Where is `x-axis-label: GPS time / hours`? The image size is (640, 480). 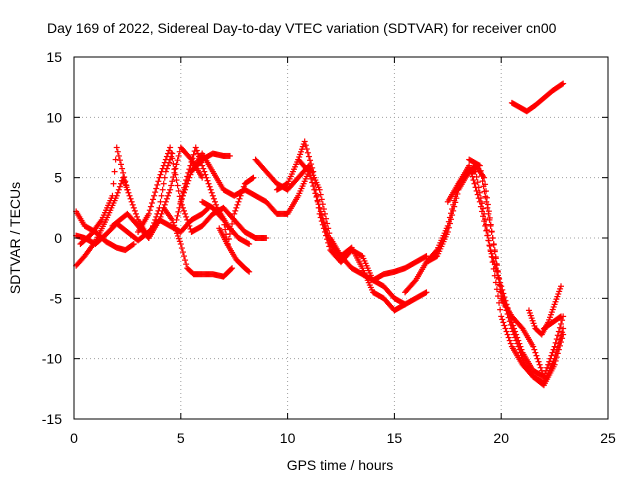 x-axis-label: GPS time / hours is located at coordinates (340, 465).